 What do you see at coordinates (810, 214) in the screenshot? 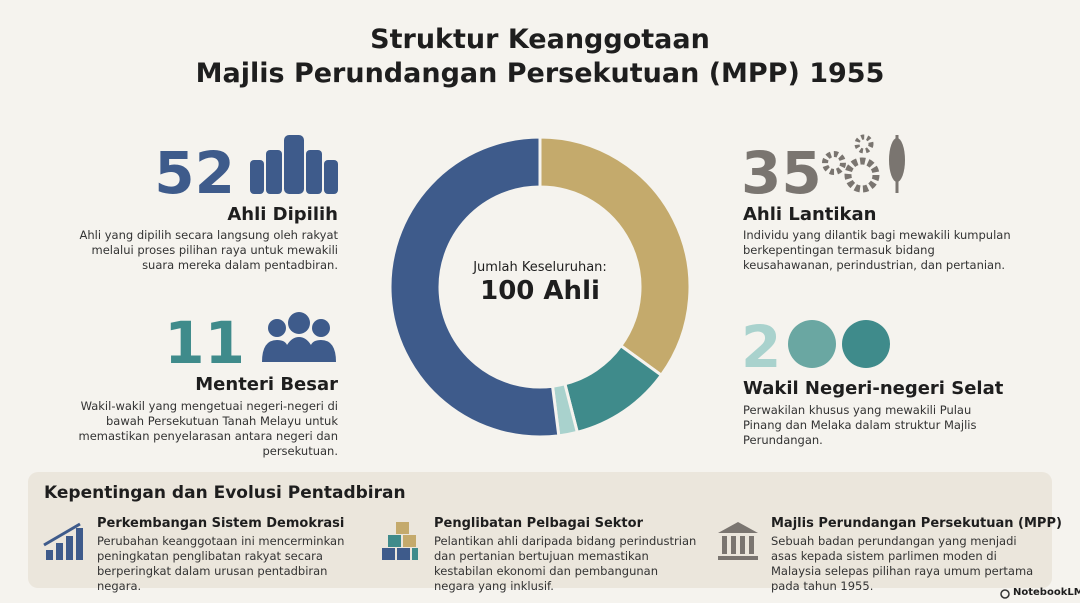
I see `label: Ahli Lantikan` at bounding box center [810, 214].